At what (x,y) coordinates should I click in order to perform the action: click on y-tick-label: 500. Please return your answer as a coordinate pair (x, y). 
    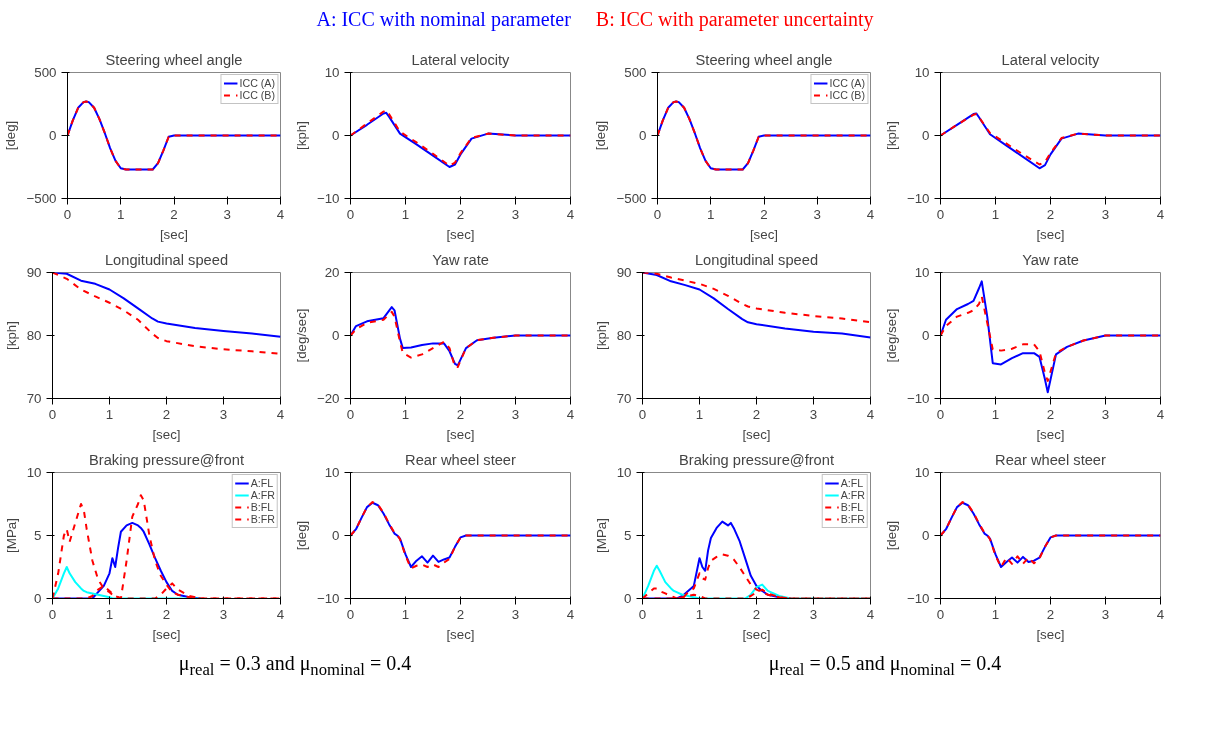
    Looking at the image, I should click on (45, 72).